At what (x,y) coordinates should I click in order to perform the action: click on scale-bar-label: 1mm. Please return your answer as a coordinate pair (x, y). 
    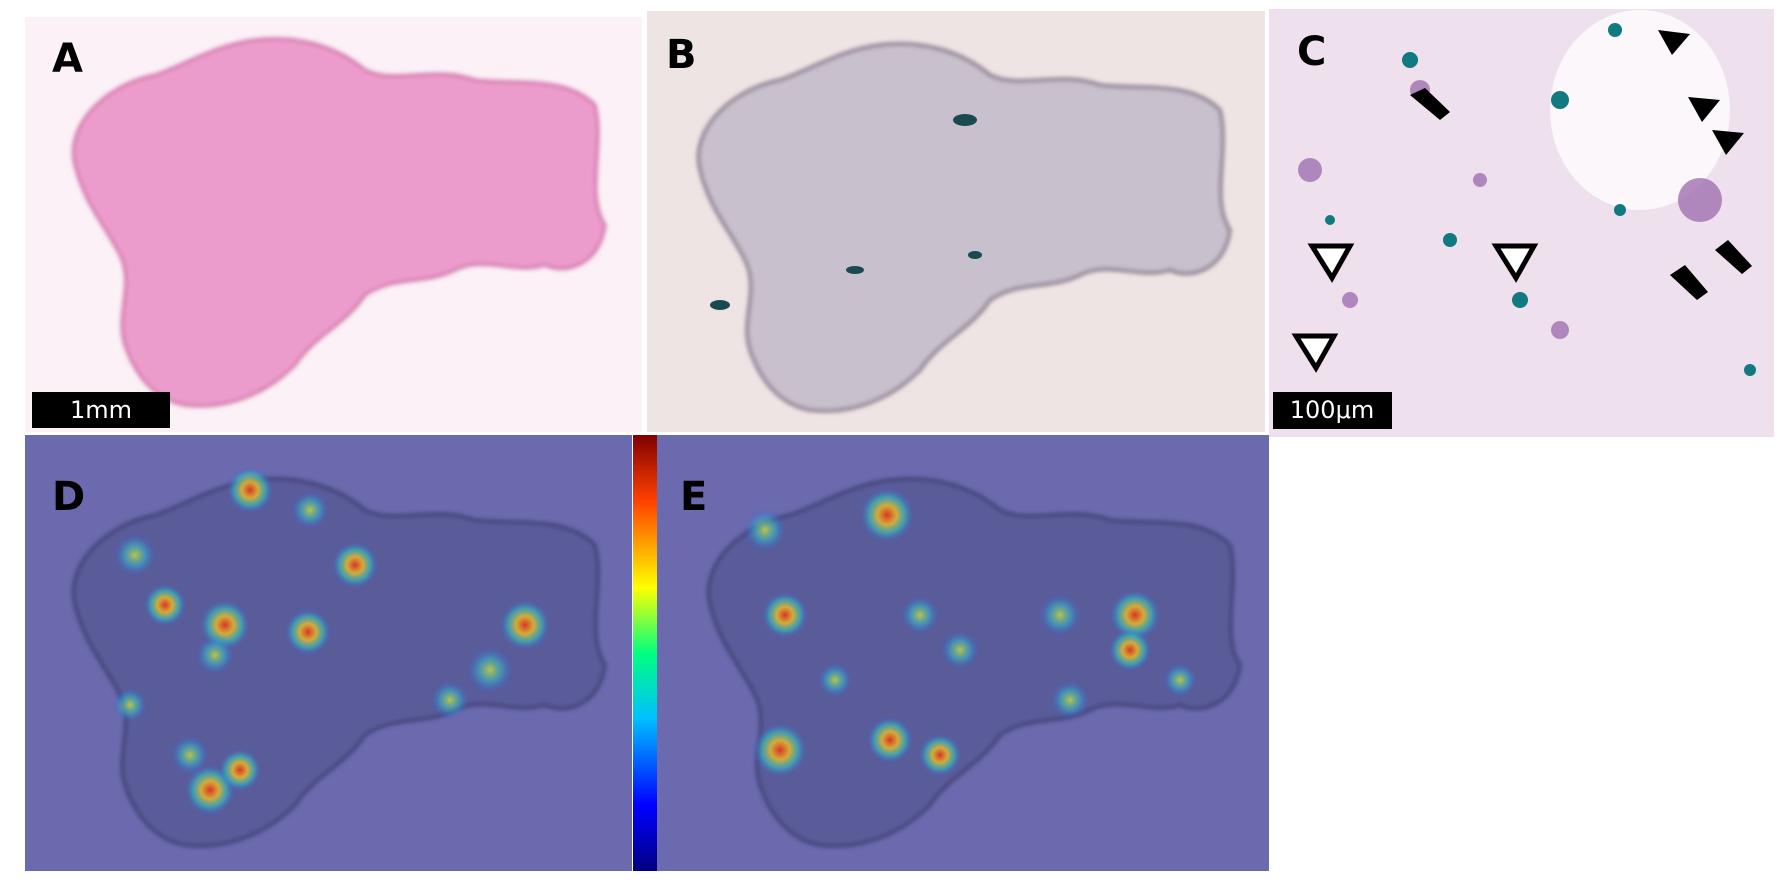
    Looking at the image, I should click on (101, 410).